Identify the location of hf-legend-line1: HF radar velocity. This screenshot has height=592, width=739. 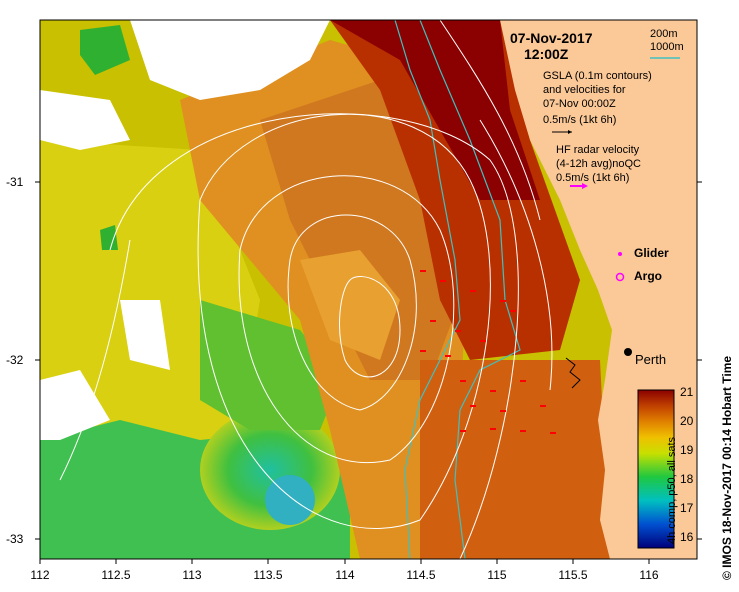
(598, 150).